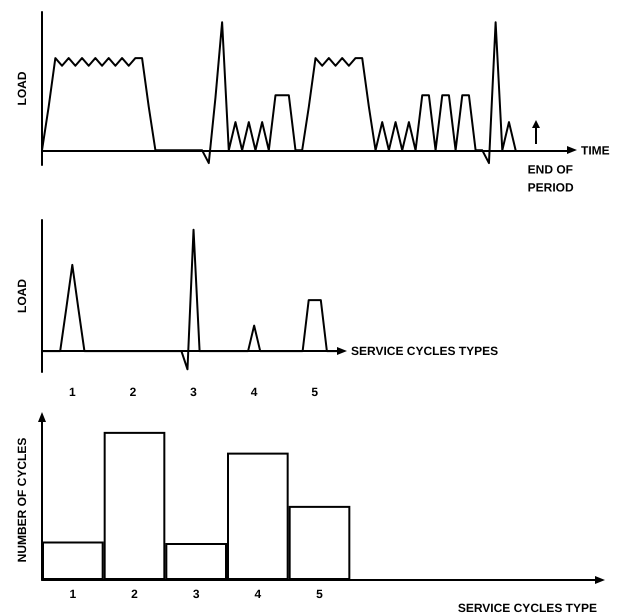 This screenshot has height=614, width=619. Describe the element at coordinates (527, 607) in the screenshot. I see `x-axis-title: SERVICE CYCLES TYPE` at that location.